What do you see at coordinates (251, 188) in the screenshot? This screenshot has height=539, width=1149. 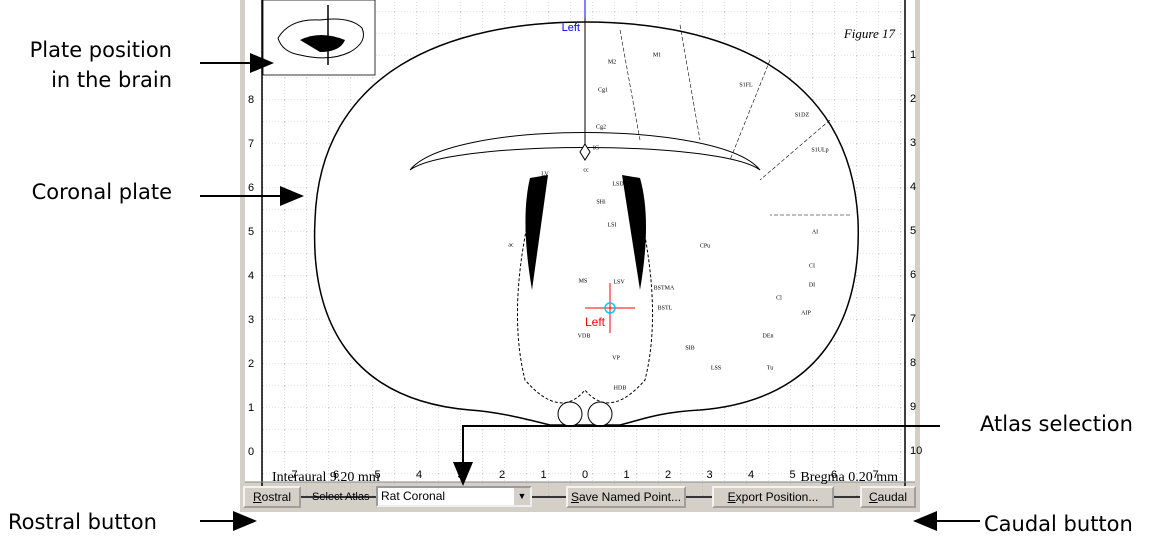 I see `left-scale-label: 6` at bounding box center [251, 188].